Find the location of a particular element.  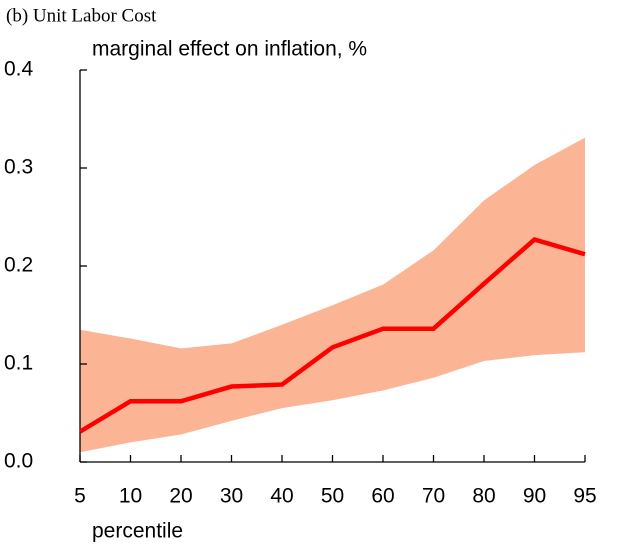

y-tick-label: 0.4 is located at coordinates (19, 69).